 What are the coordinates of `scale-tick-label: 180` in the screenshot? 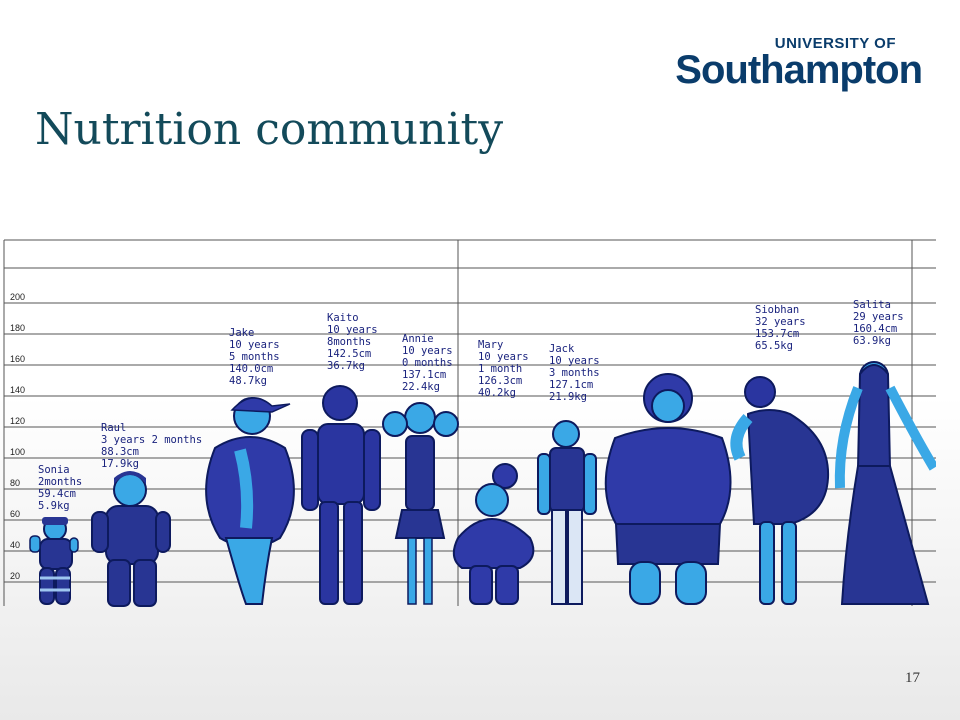 It's located at (17, 328).